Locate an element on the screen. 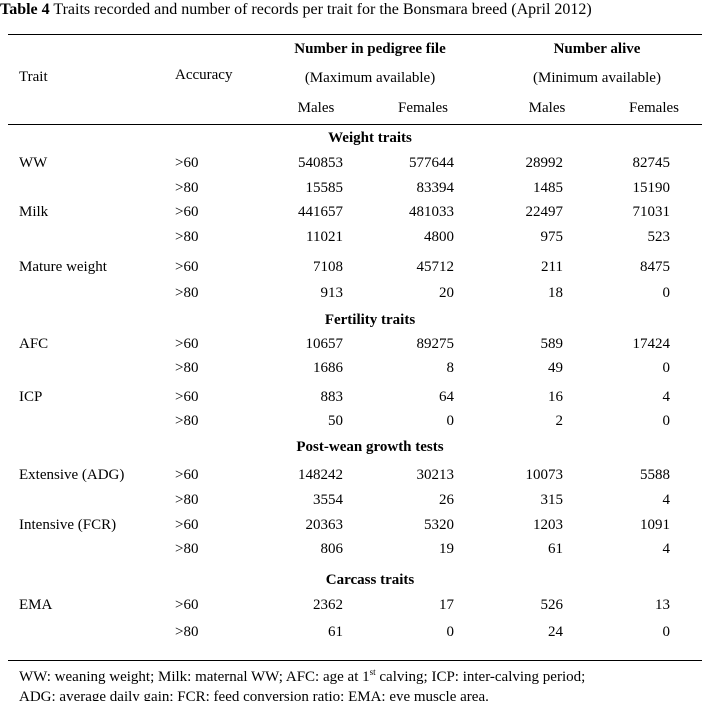 This screenshot has width=709, height=701. cell-ped-females: 26 is located at coordinates (446, 500).